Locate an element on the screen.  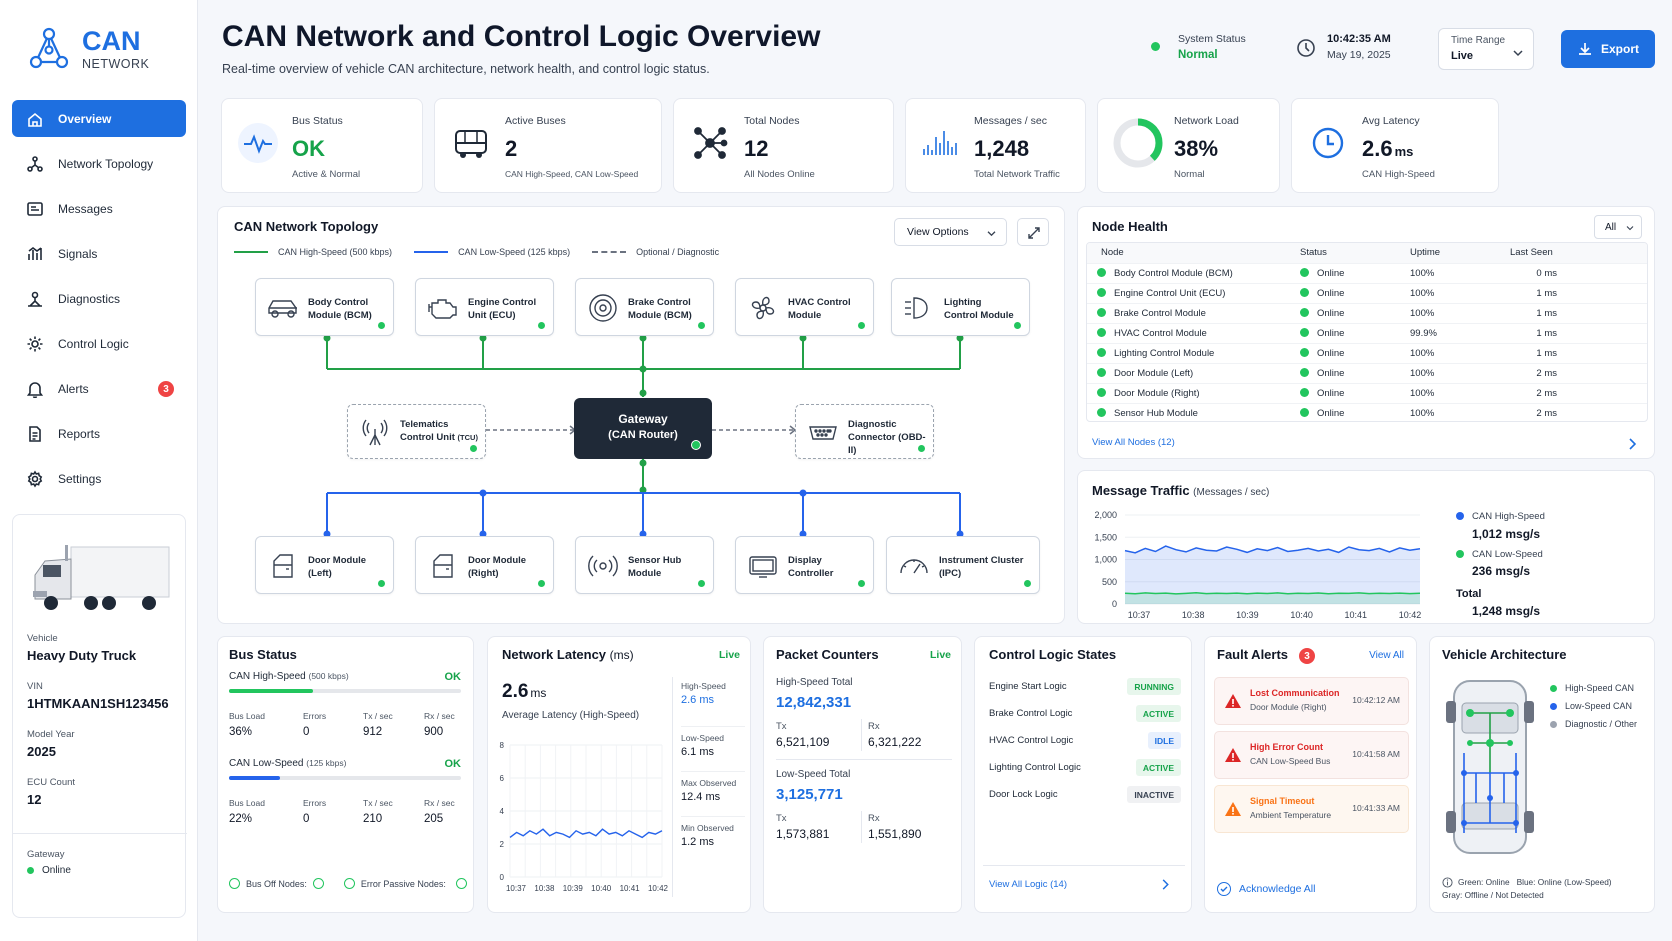
acknowledge-all-button: Acknowledge All is located at coordinates (1266, 889).